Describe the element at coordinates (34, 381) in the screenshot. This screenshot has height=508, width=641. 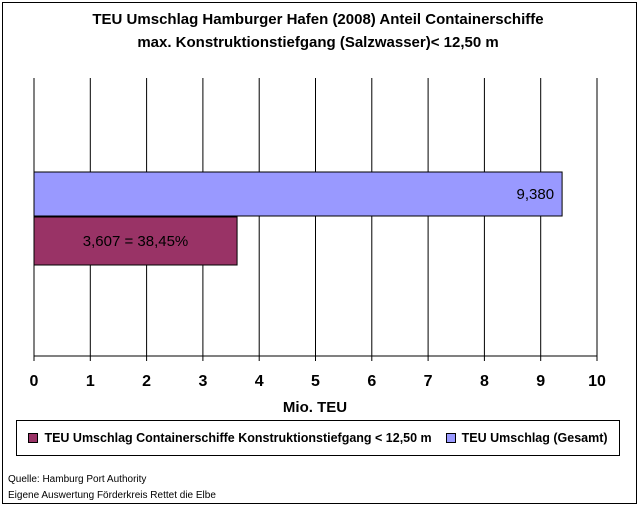
I see `x-tick-label-0: 0` at that location.